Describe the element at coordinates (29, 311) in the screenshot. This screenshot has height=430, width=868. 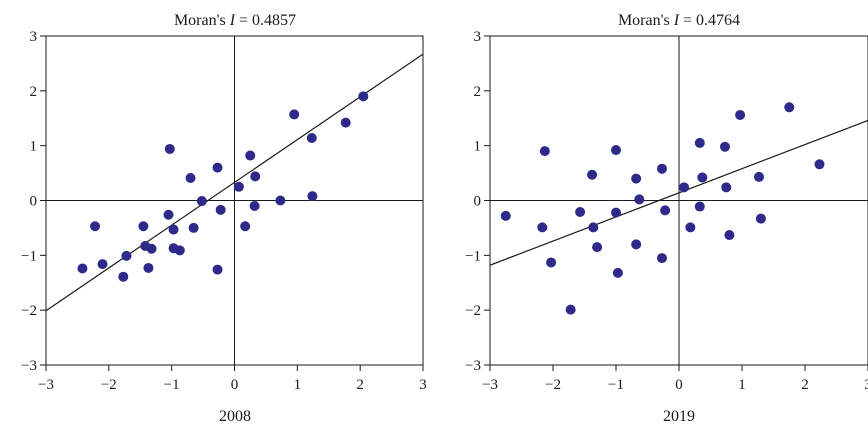
I see `y-tick-label-2008: −2` at that location.